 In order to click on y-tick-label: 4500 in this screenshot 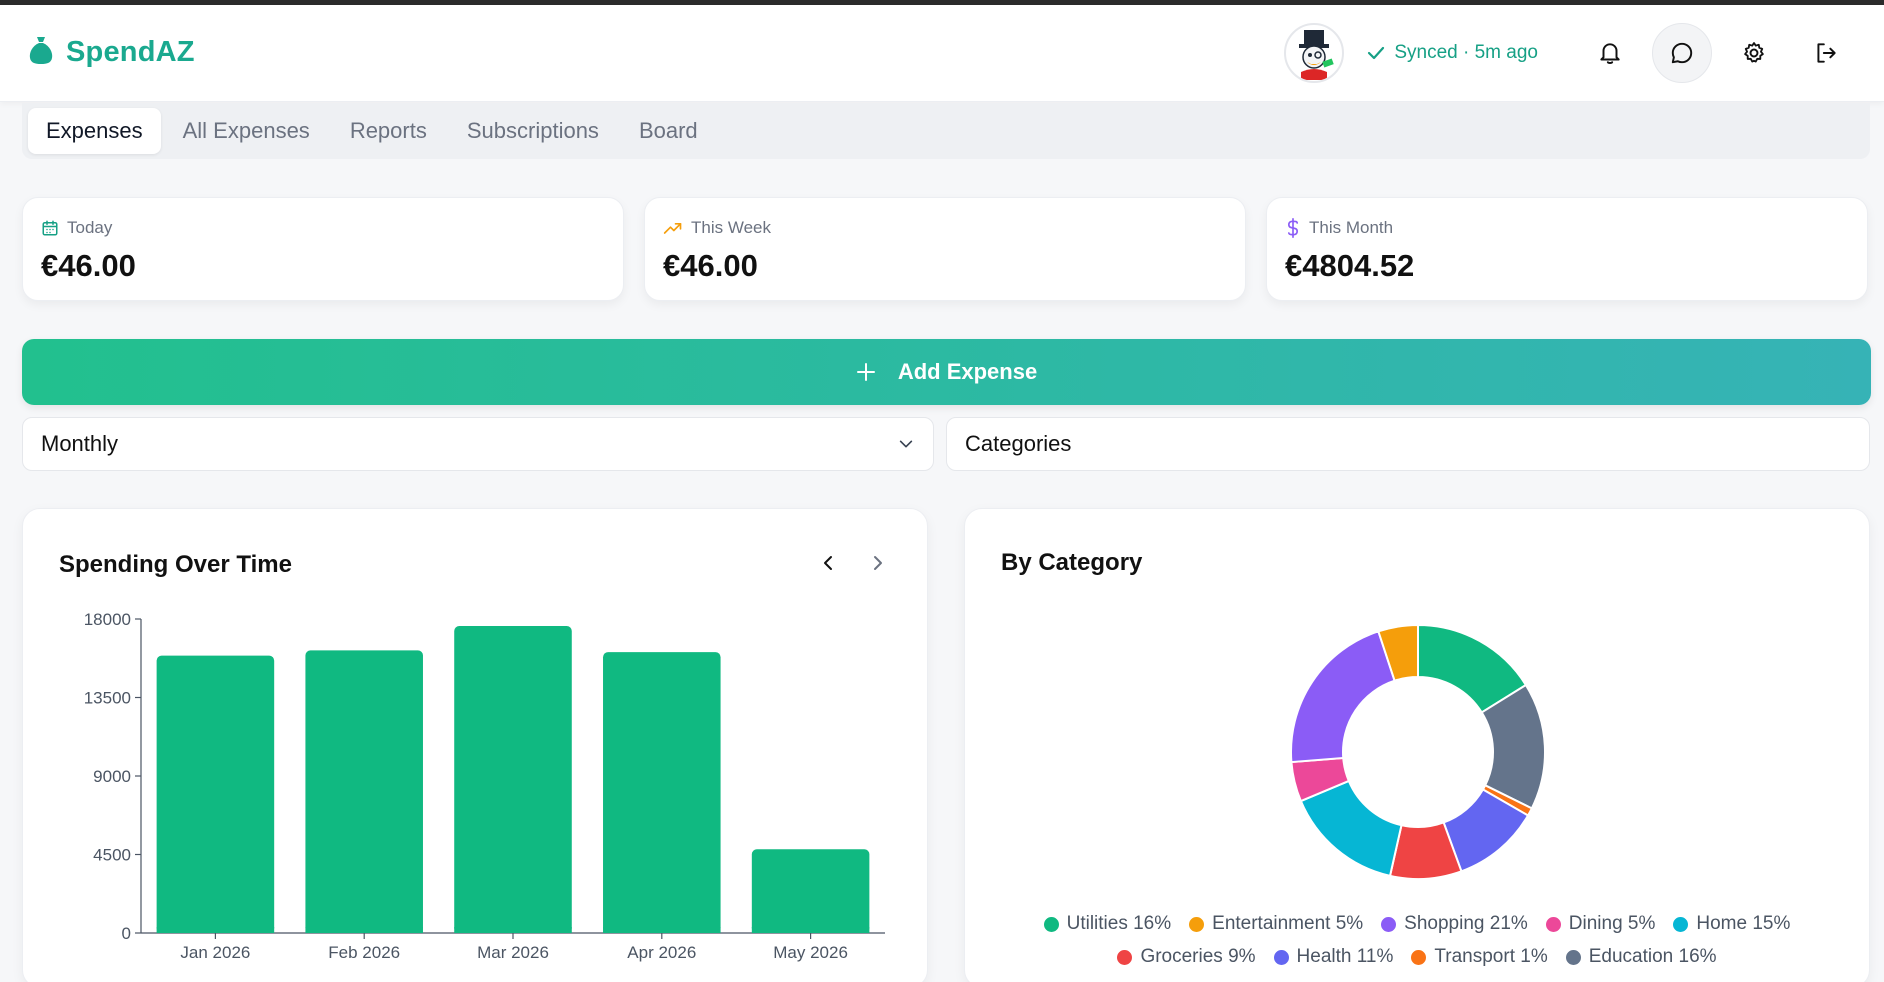, I will do `click(112, 855)`.